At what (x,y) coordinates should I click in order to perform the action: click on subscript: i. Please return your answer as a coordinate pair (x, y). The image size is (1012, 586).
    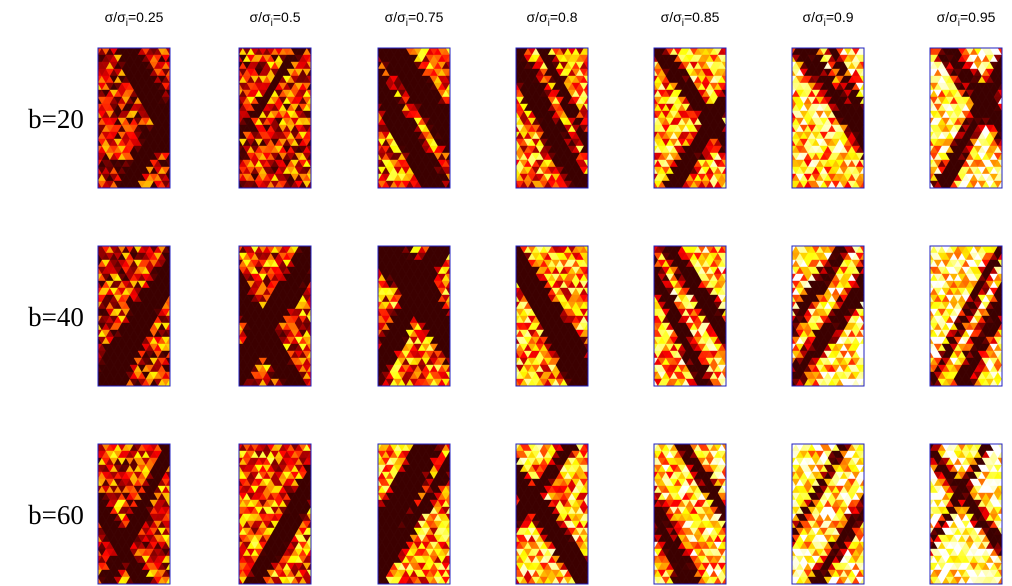
    Looking at the image, I should click on (683, 23).